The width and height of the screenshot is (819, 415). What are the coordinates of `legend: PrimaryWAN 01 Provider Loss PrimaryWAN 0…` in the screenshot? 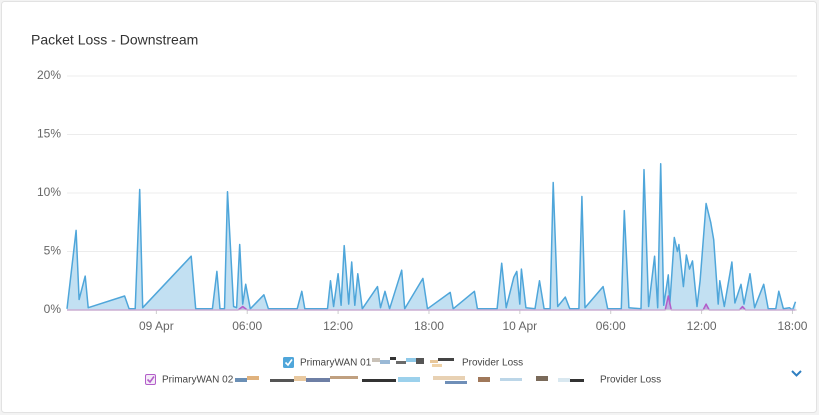 It's located at (403, 371).